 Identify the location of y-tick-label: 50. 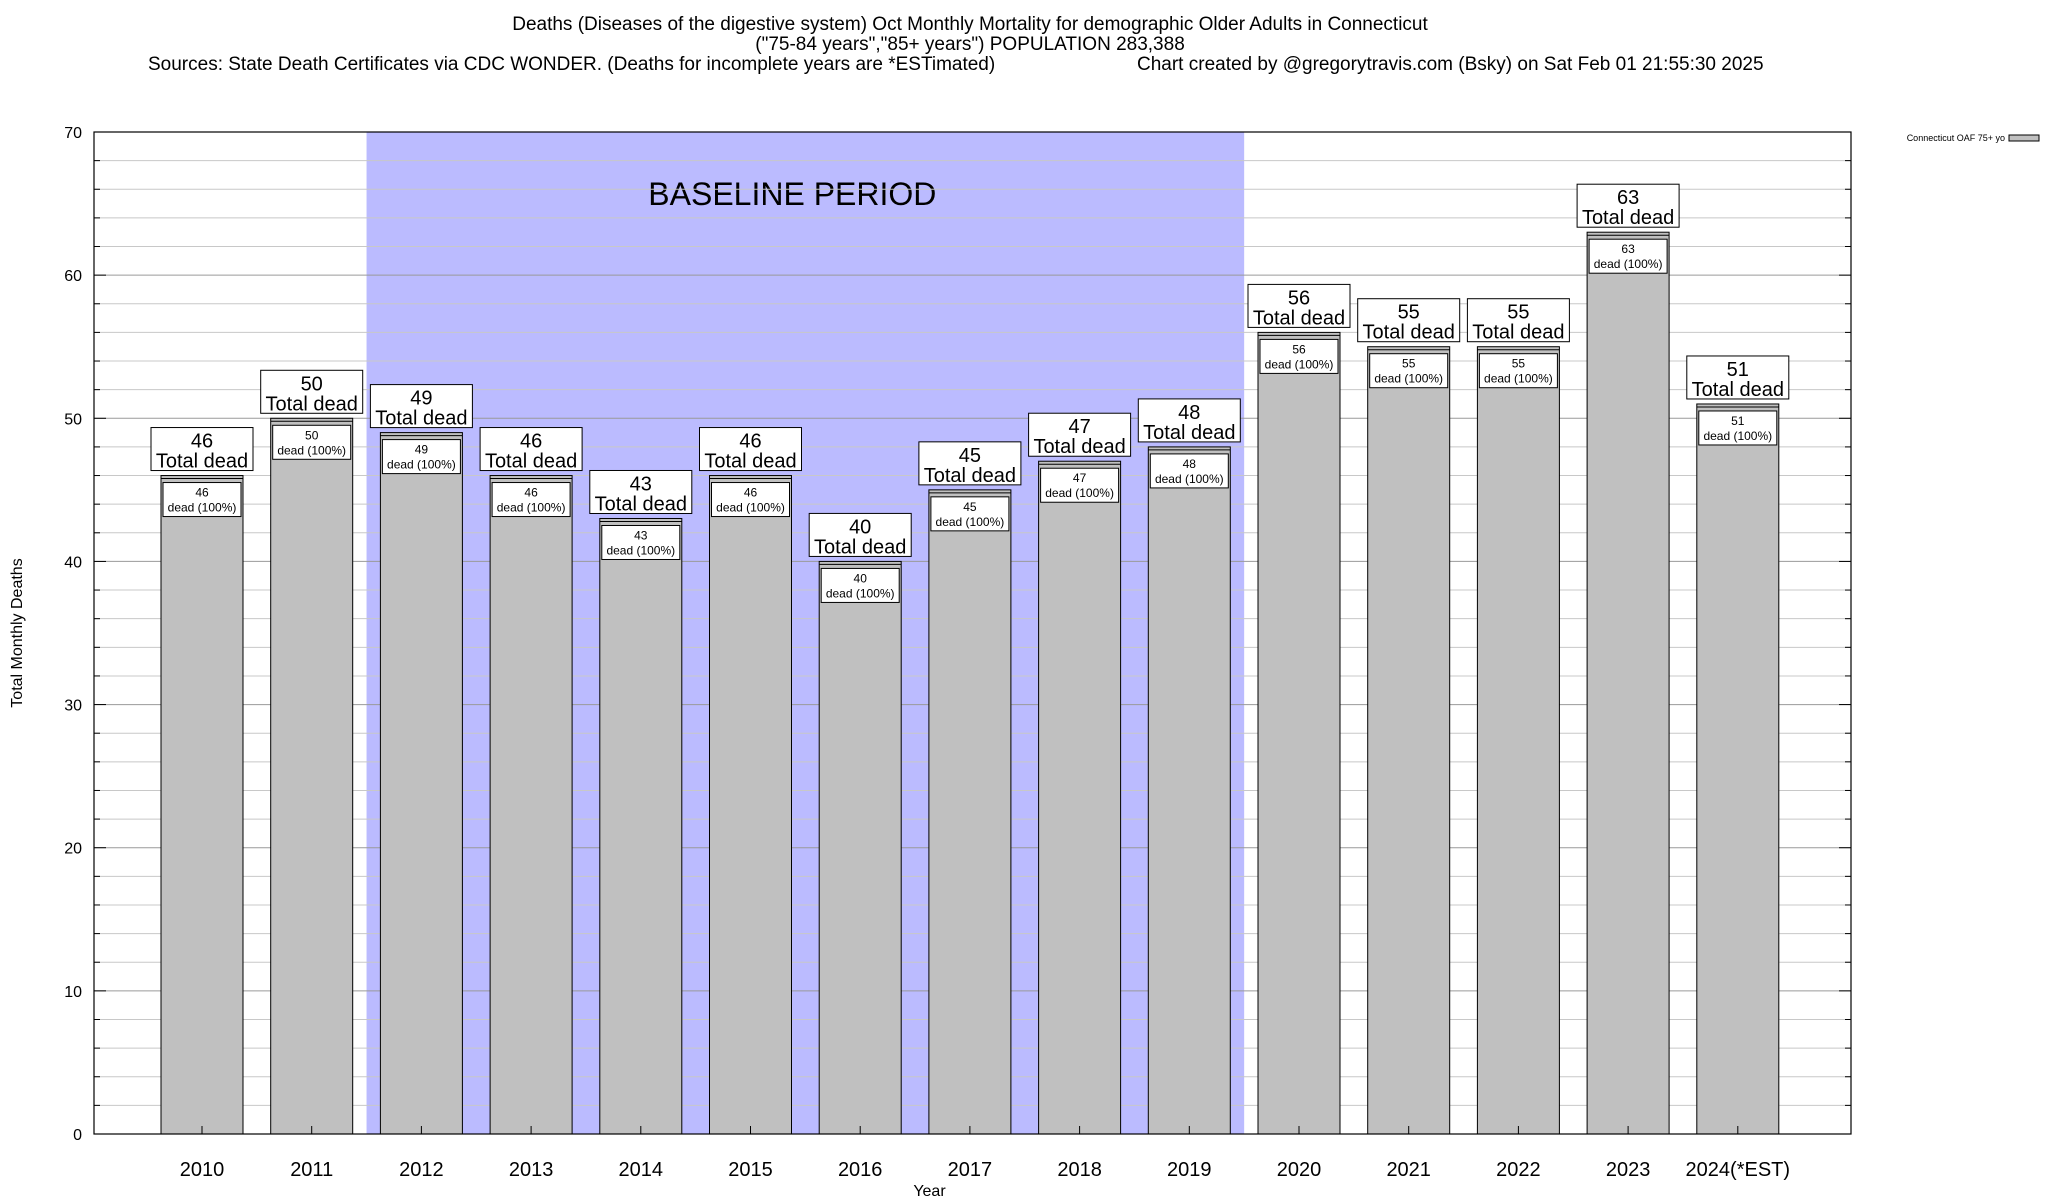
(73, 419).